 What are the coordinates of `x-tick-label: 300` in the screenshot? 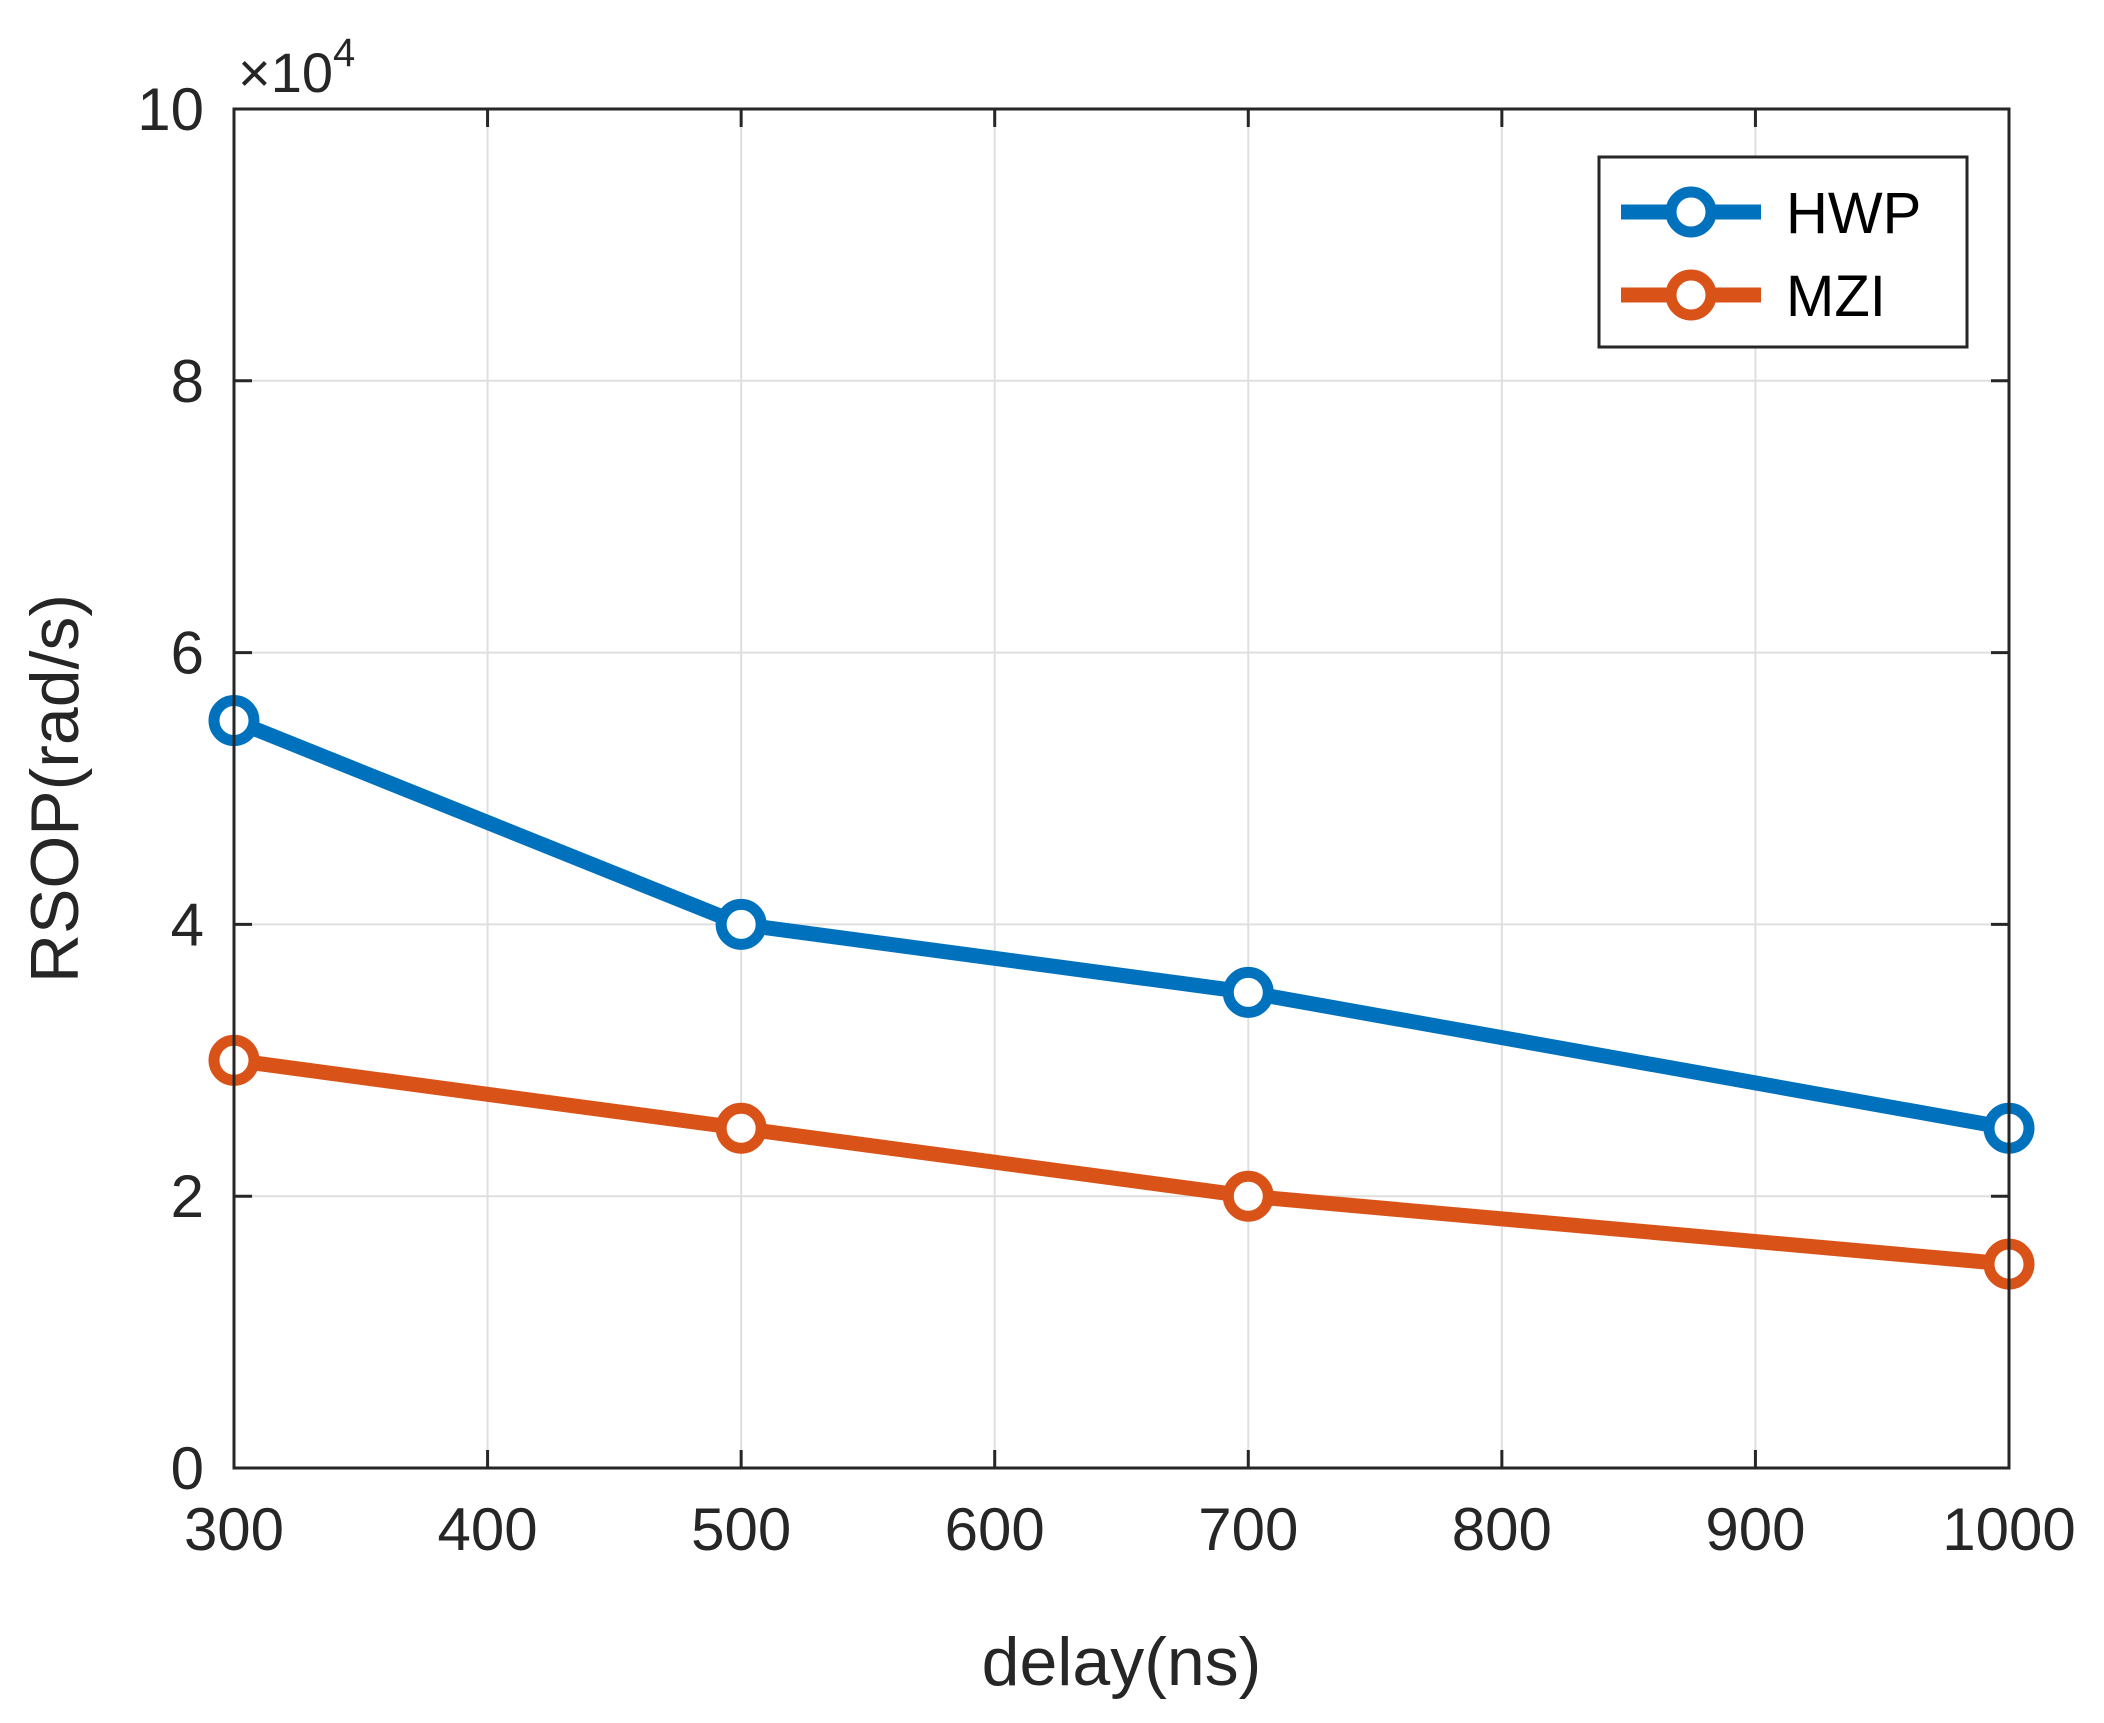 It's located at (234, 1529).